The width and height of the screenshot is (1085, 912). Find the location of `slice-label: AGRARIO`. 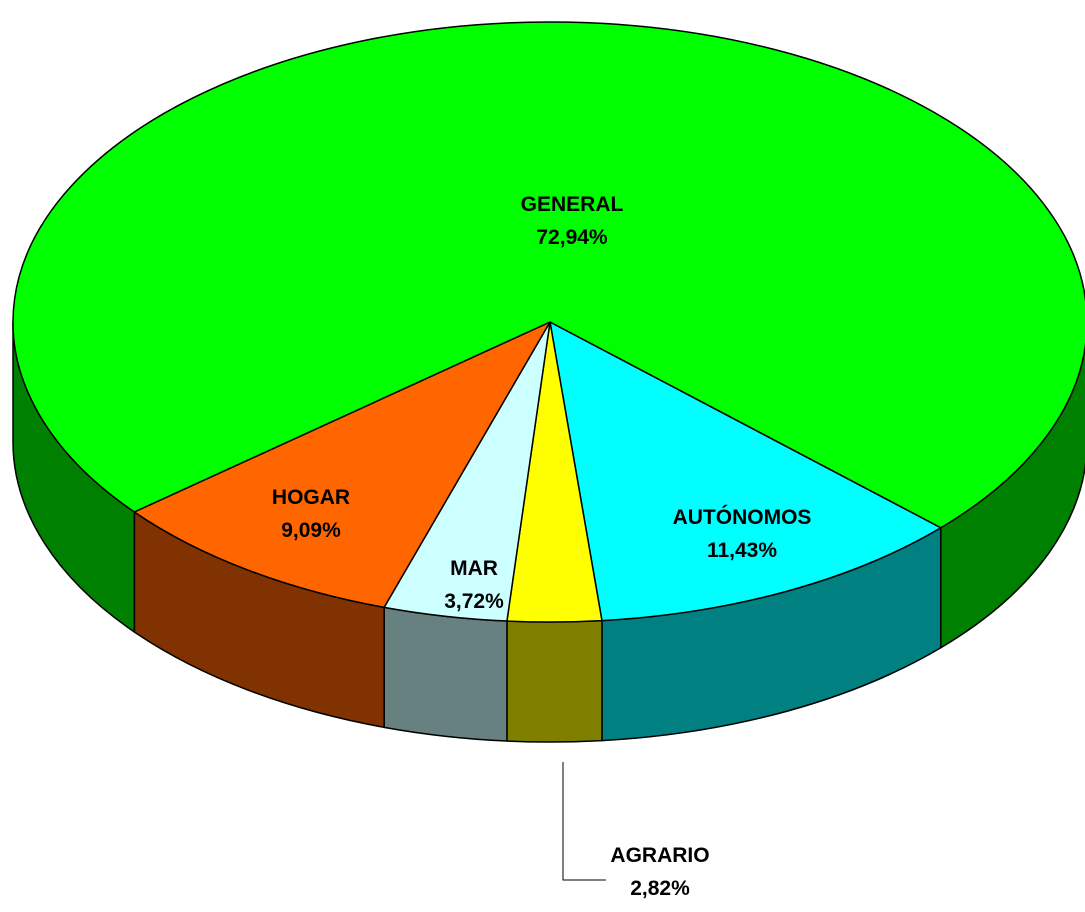

slice-label: AGRARIO is located at coordinates (659, 855).